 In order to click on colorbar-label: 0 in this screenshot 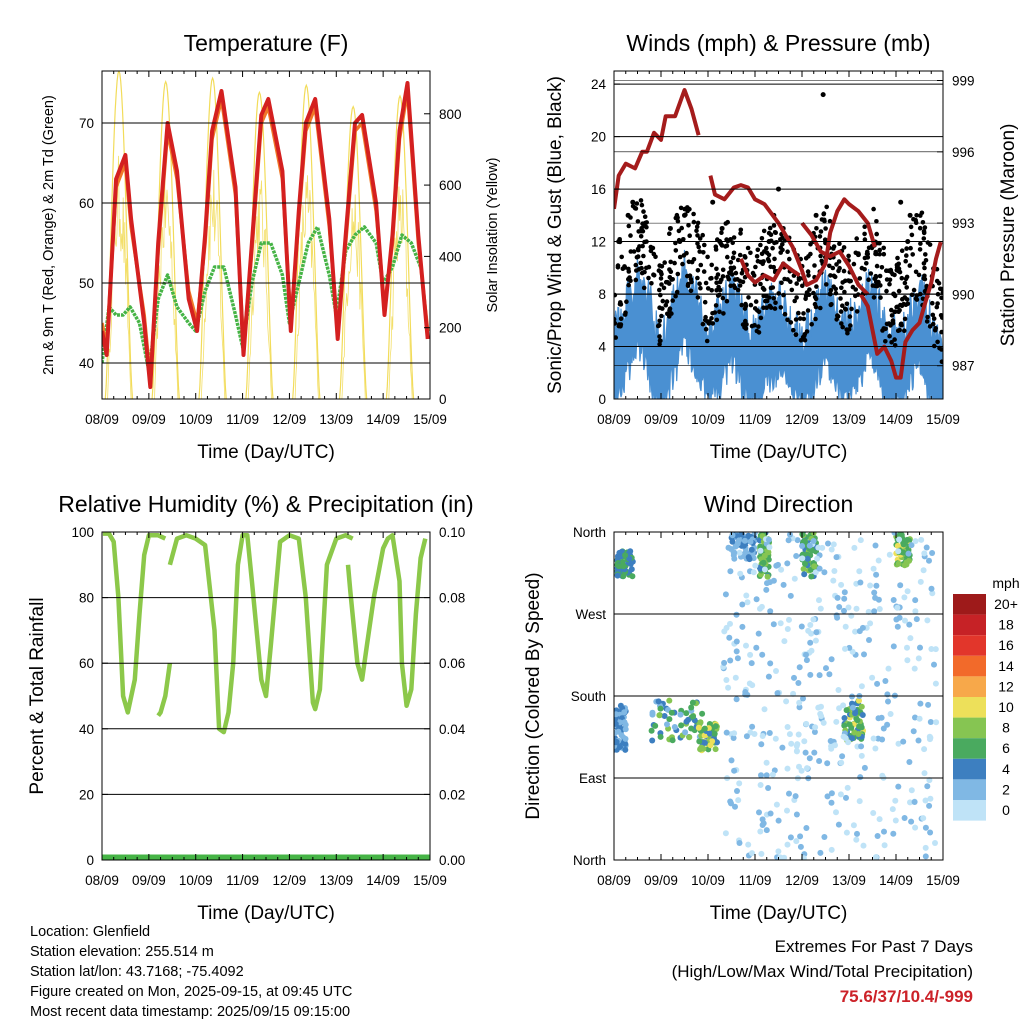, I will do `click(1006, 810)`.